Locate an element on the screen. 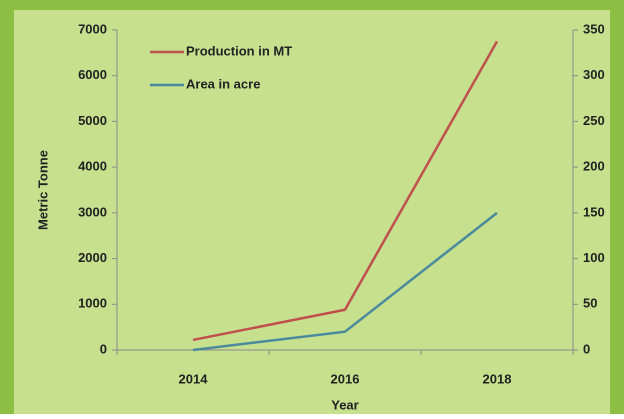 The width and height of the screenshot is (624, 419). y2-tick-label: 250 is located at coordinates (594, 120).